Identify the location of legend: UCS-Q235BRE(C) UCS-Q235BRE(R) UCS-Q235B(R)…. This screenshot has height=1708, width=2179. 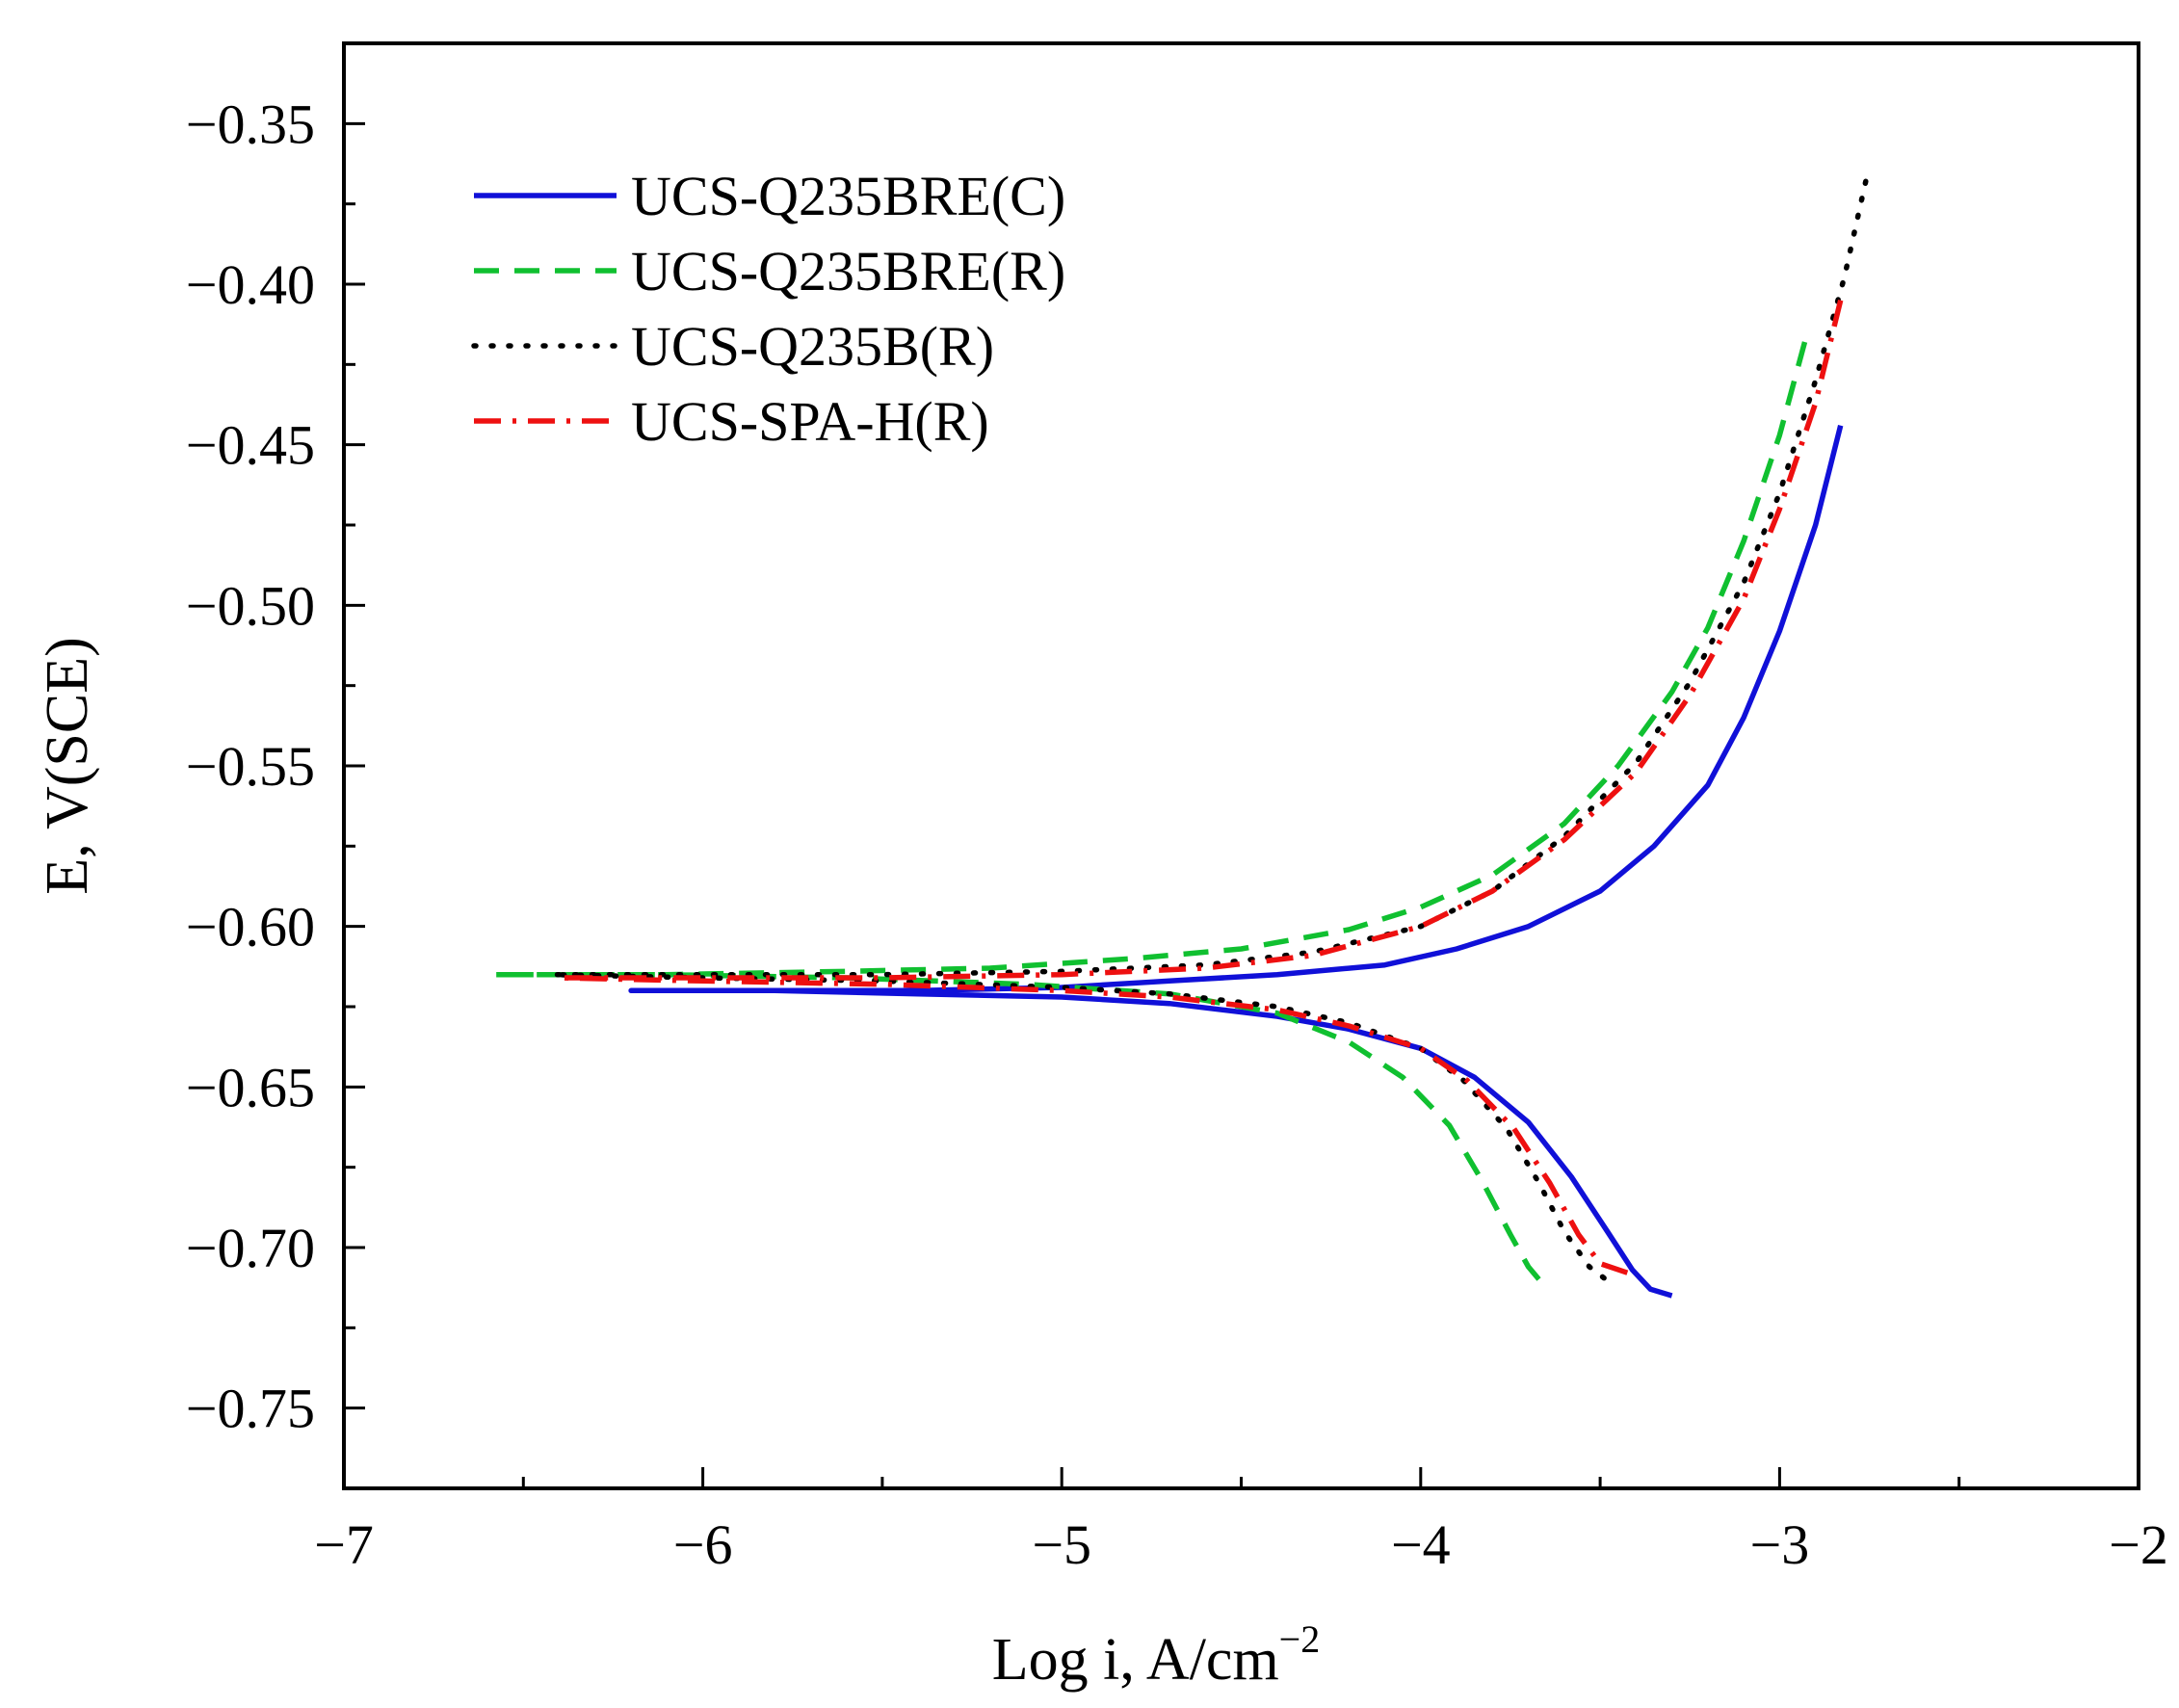
(768, 309).